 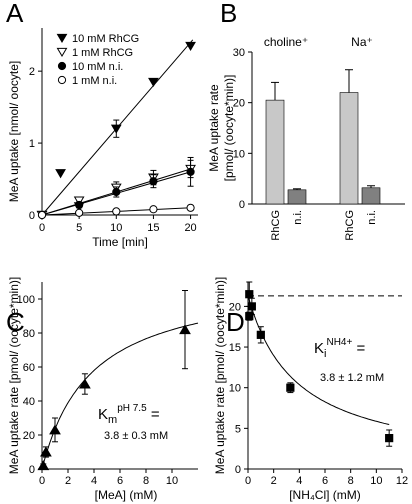 What do you see at coordinates (29, 436) in the screenshot?
I see `y-tick-label-c: 20` at bounding box center [29, 436].